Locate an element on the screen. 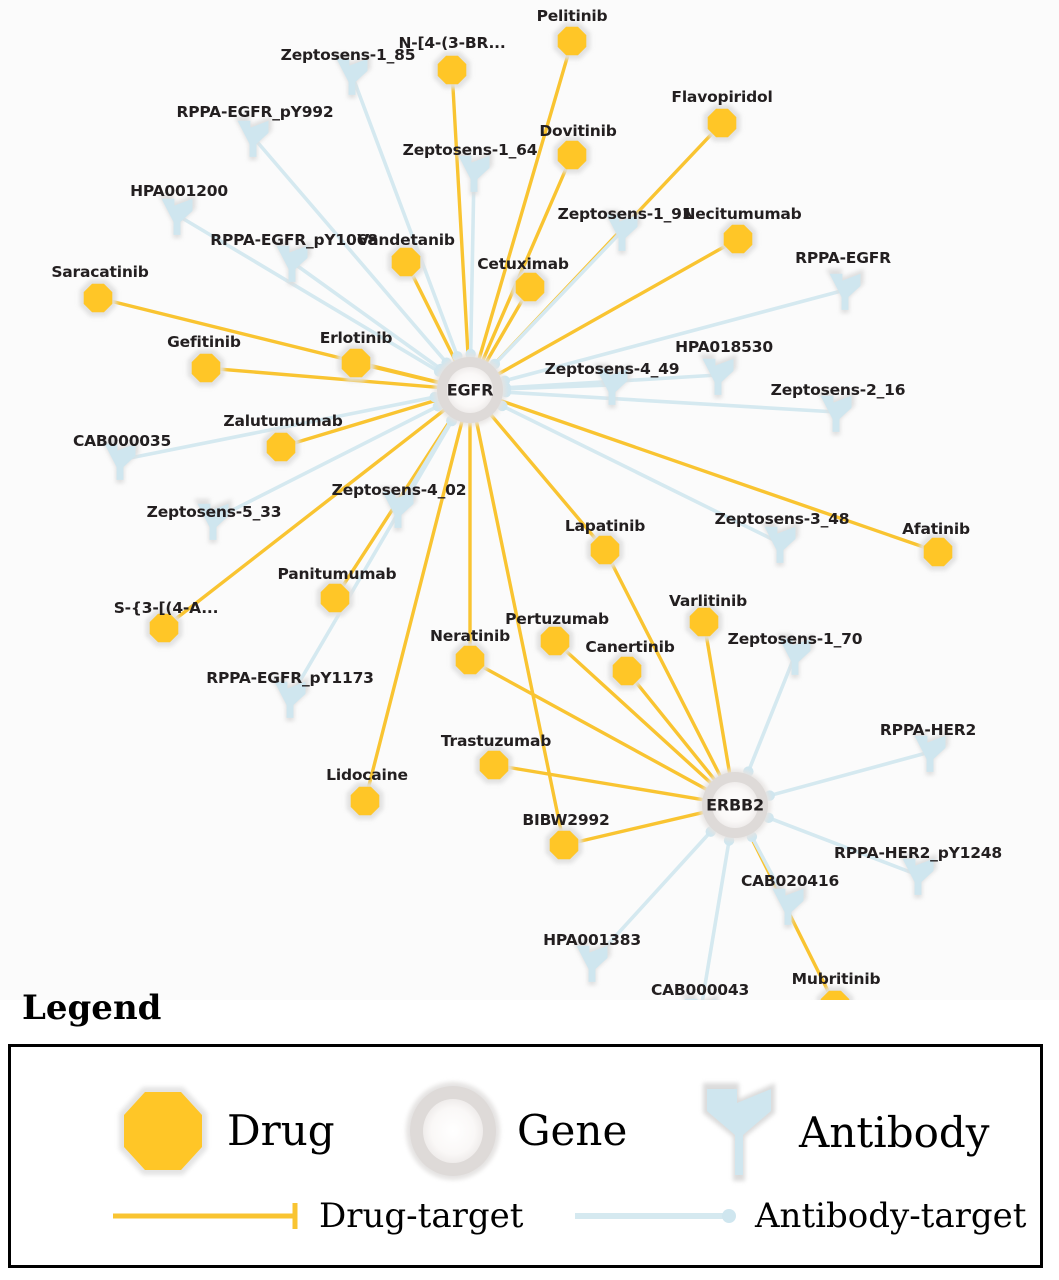  antibody-node-halo is located at coordinates (700, 997).